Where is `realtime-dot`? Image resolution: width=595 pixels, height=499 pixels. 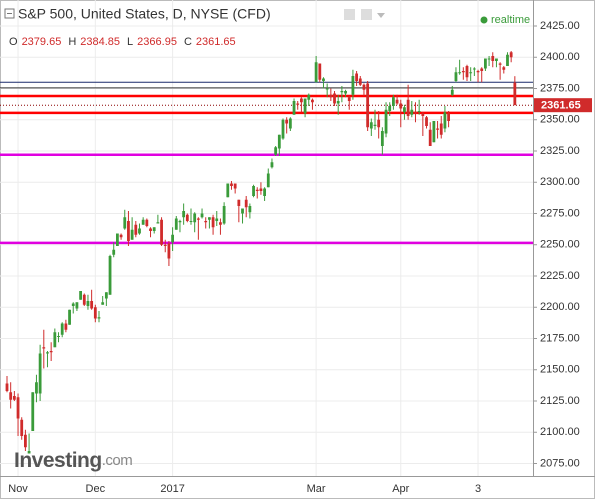 realtime-dot is located at coordinates (484, 20).